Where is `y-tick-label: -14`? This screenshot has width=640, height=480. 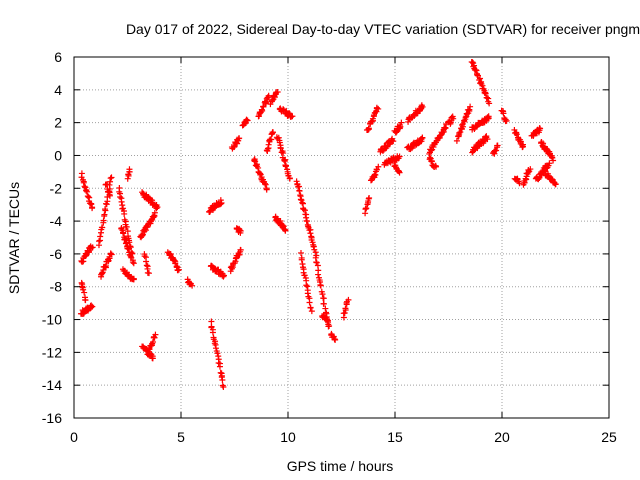 y-tick-label: -14 is located at coordinates (52, 385).